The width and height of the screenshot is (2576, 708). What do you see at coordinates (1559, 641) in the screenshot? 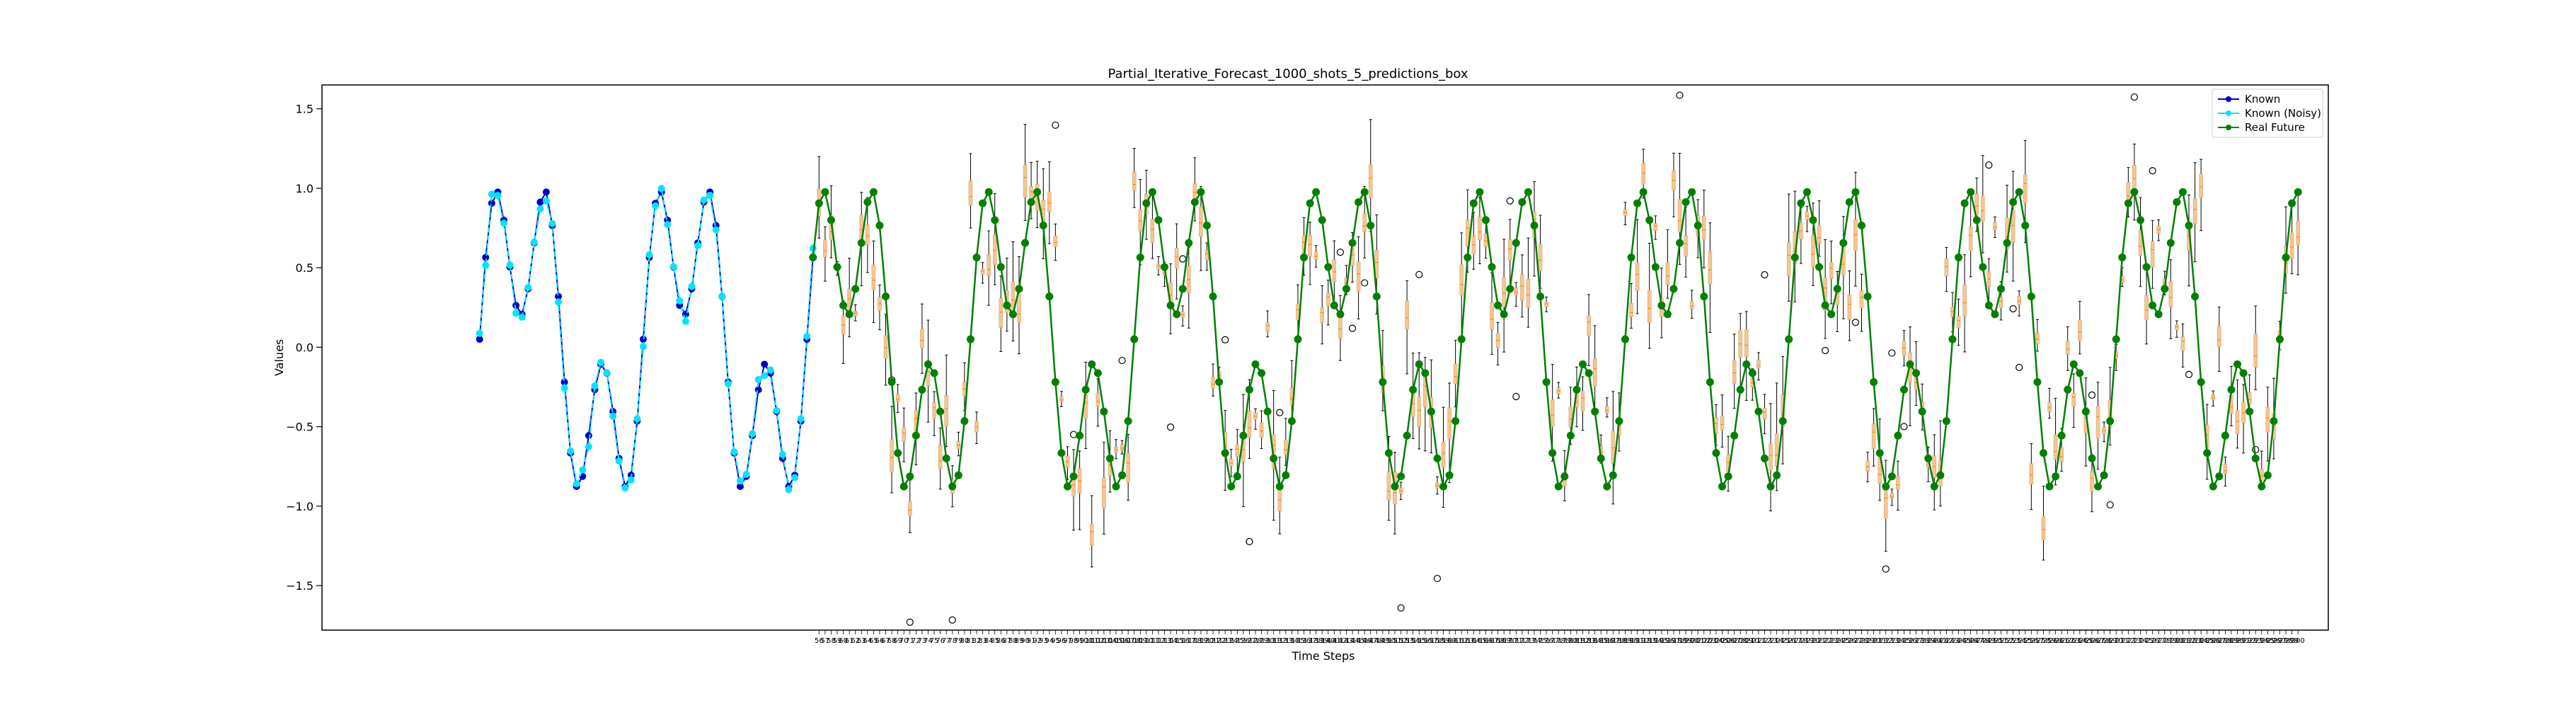
I see `x-tick-label: 178` at bounding box center [1559, 641].